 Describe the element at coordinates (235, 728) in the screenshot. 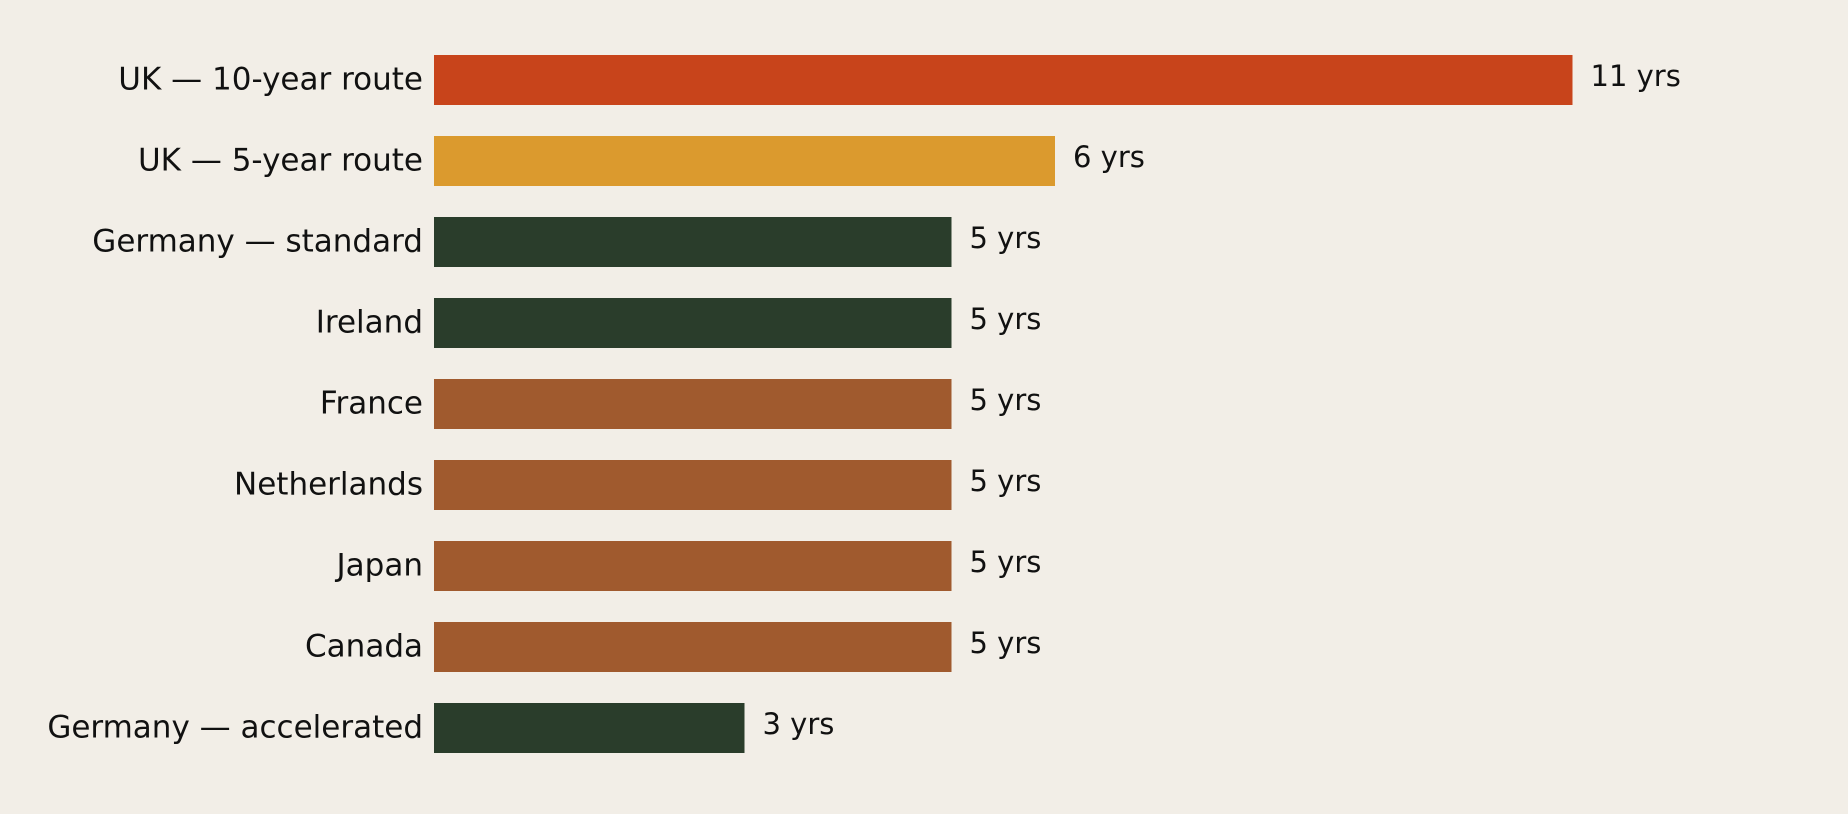

I see `category-label: Germany — accelerated` at that location.